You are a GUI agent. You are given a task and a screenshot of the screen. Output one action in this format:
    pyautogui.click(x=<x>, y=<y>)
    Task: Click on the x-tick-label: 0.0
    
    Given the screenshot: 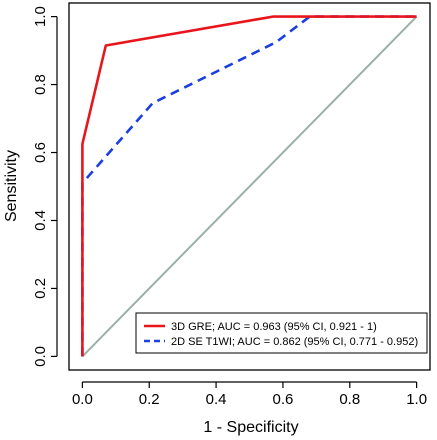 What is the action you would take?
    pyautogui.click(x=82, y=399)
    